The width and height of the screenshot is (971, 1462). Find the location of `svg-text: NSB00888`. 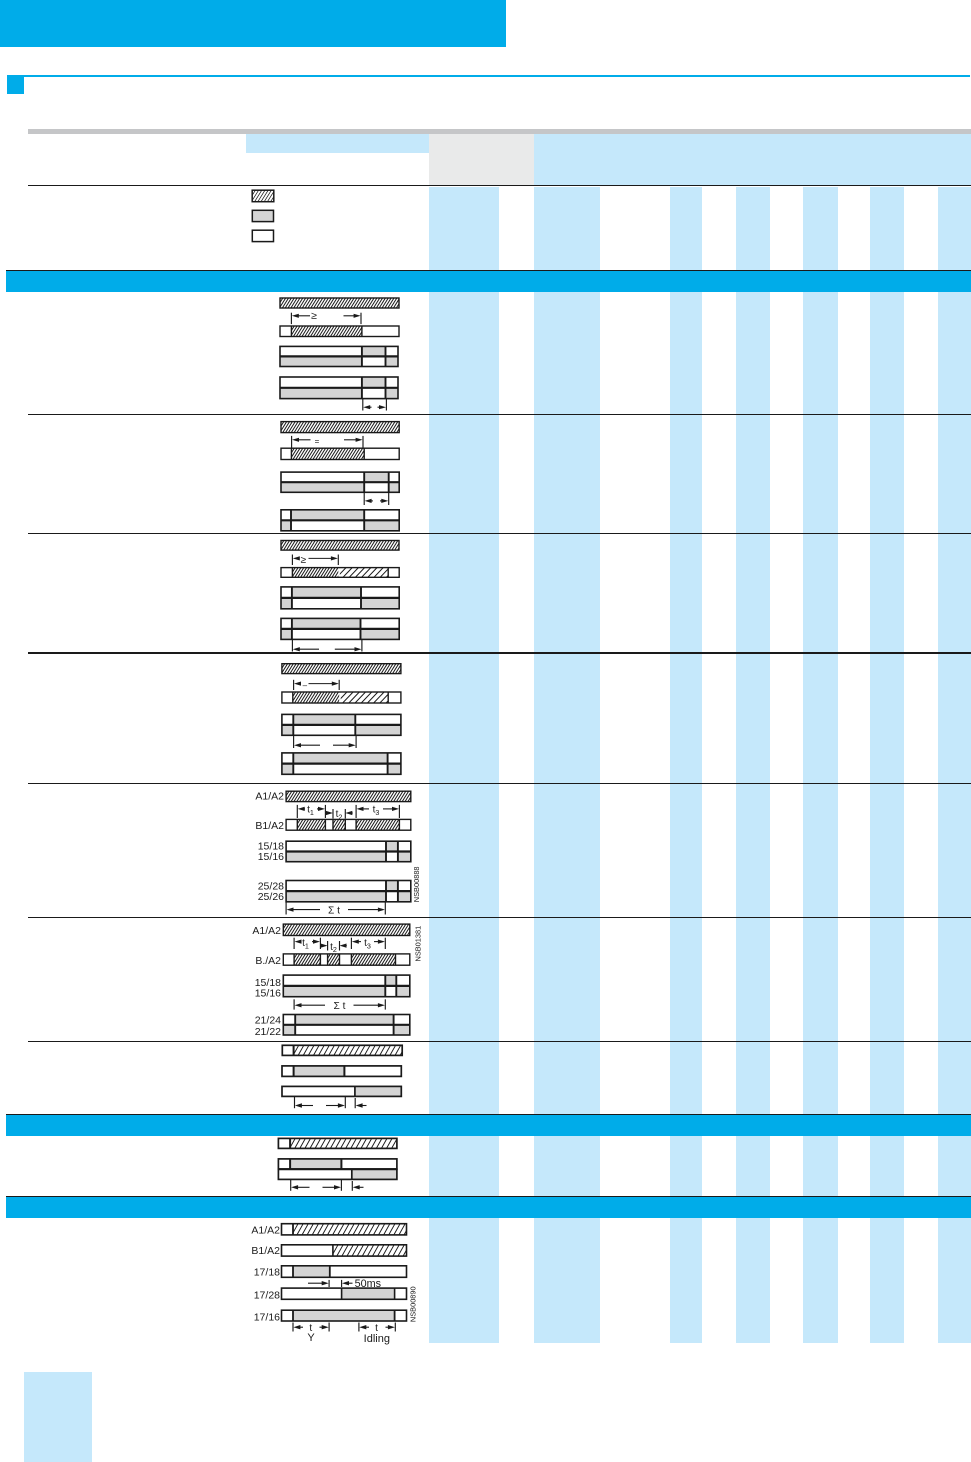

svg-text: NSB00888 is located at coordinates (416, 884).